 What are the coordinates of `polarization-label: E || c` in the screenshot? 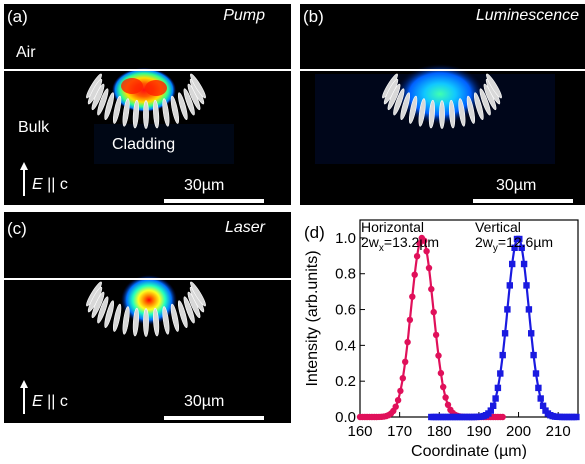 It's located at (50, 185).